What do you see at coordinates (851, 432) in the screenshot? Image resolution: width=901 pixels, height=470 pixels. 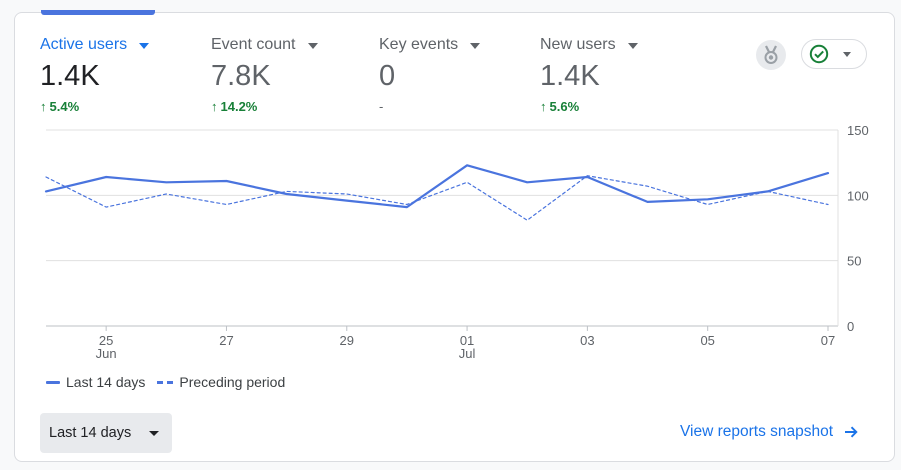 I see `arrow-right-icon` at bounding box center [851, 432].